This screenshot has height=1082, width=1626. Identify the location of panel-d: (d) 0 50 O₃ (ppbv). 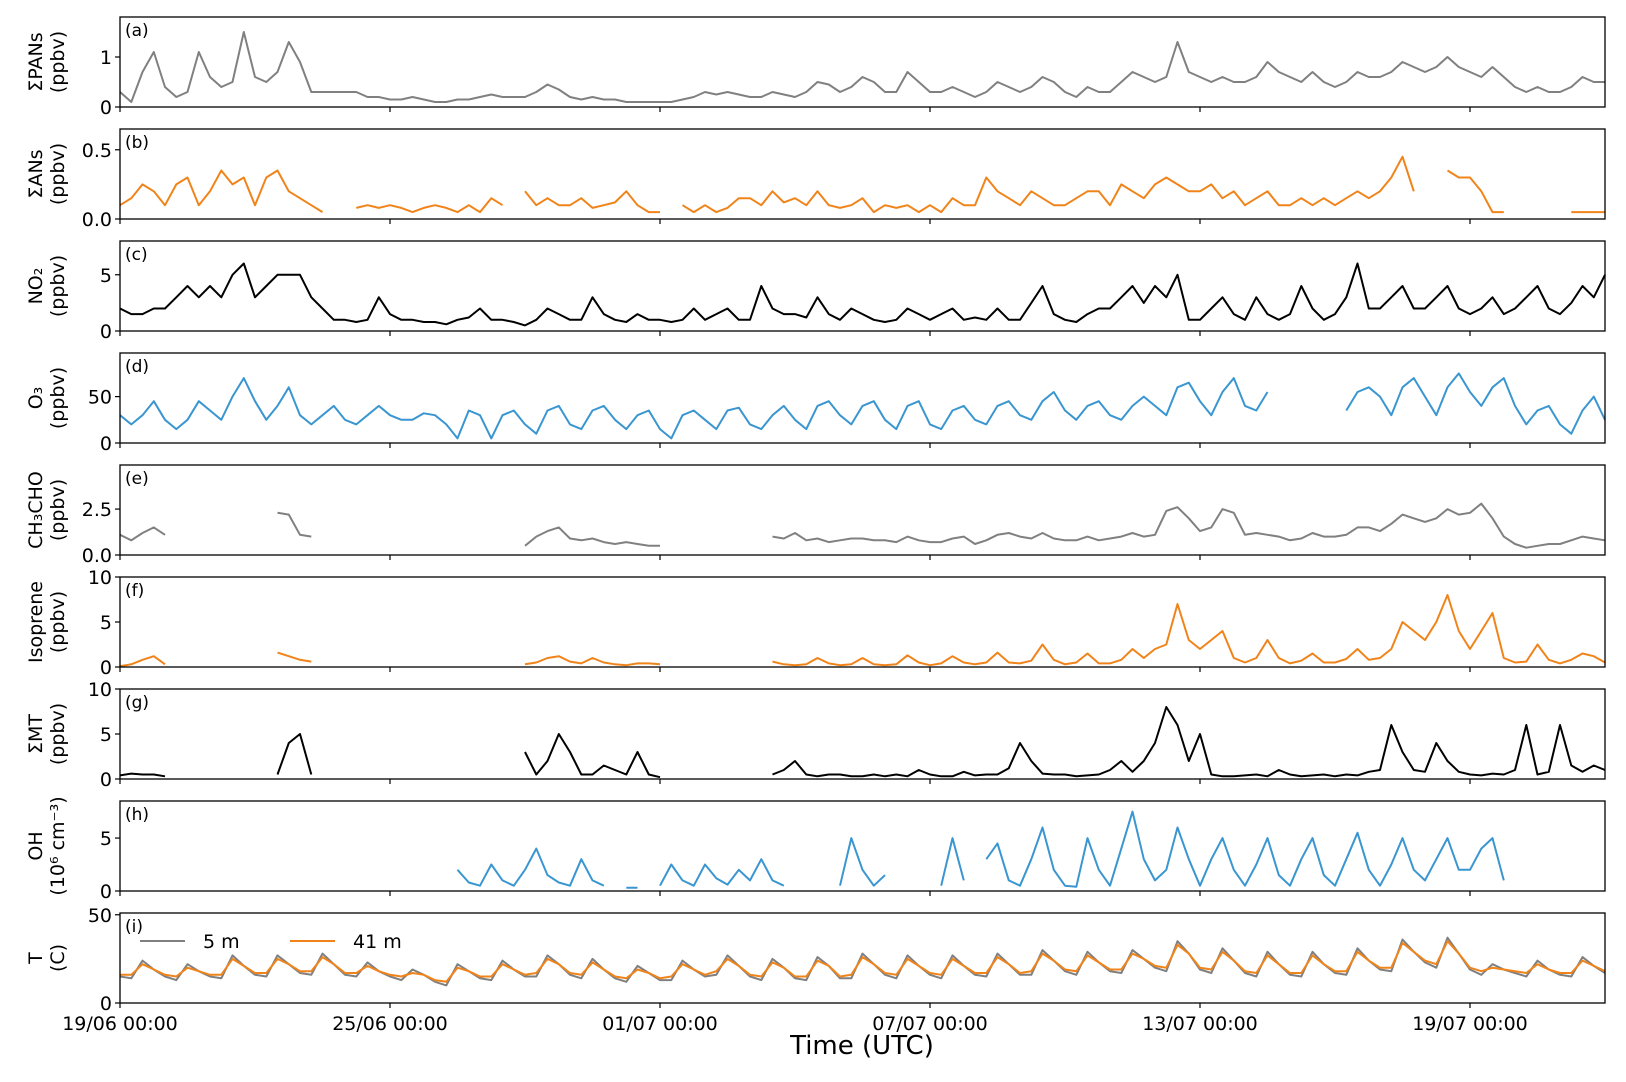
(815, 403).